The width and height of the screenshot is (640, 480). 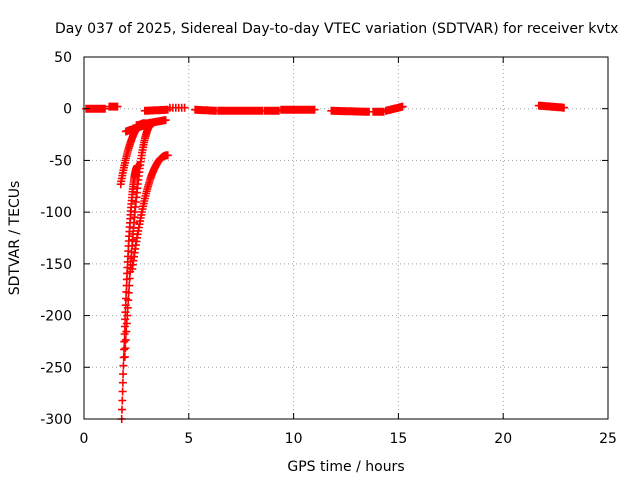 What do you see at coordinates (188, 439) in the screenshot?
I see `x-tick-label: 5` at bounding box center [188, 439].